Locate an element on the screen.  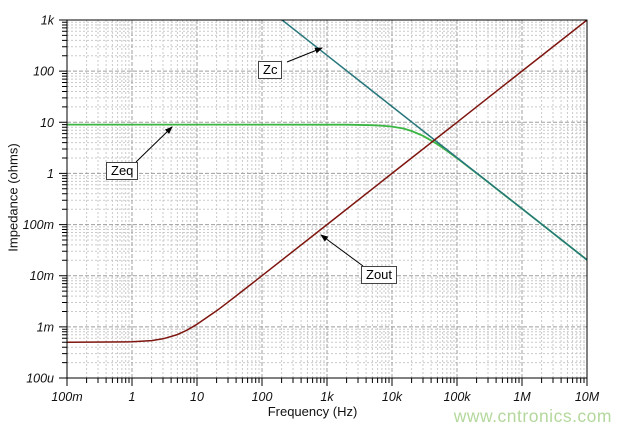
curve-label-zc: Zc is located at coordinates (270, 70).